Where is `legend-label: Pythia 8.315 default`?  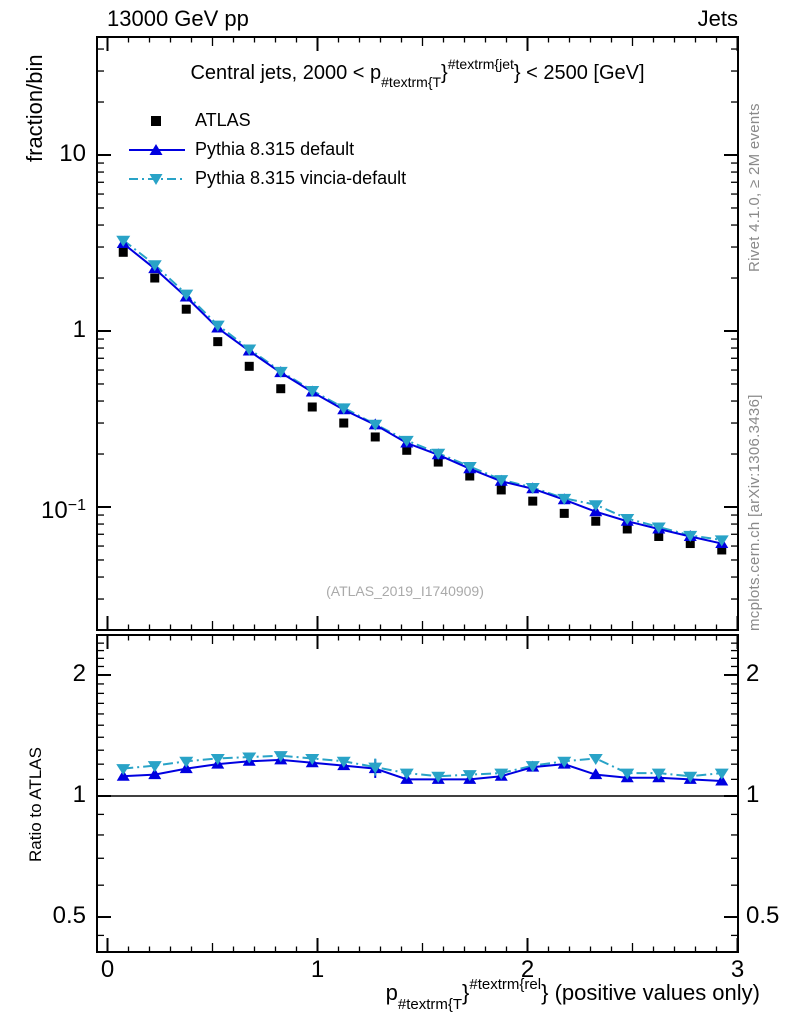 legend-label: Pythia 8.315 default is located at coordinates (275, 149).